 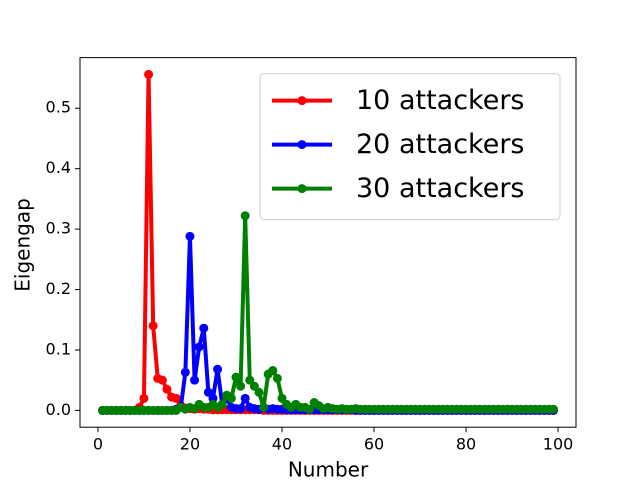 What do you see at coordinates (466, 444) in the screenshot?
I see `x-tick-label: 80` at bounding box center [466, 444].